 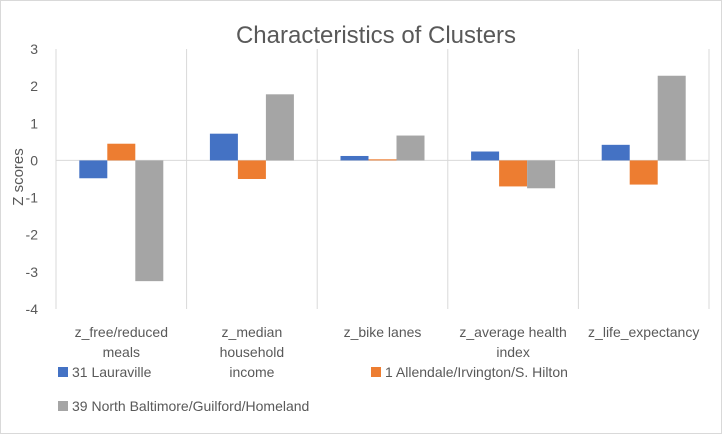 What do you see at coordinates (512, 332) in the screenshot?
I see `x-category-label: z_average health` at bounding box center [512, 332].